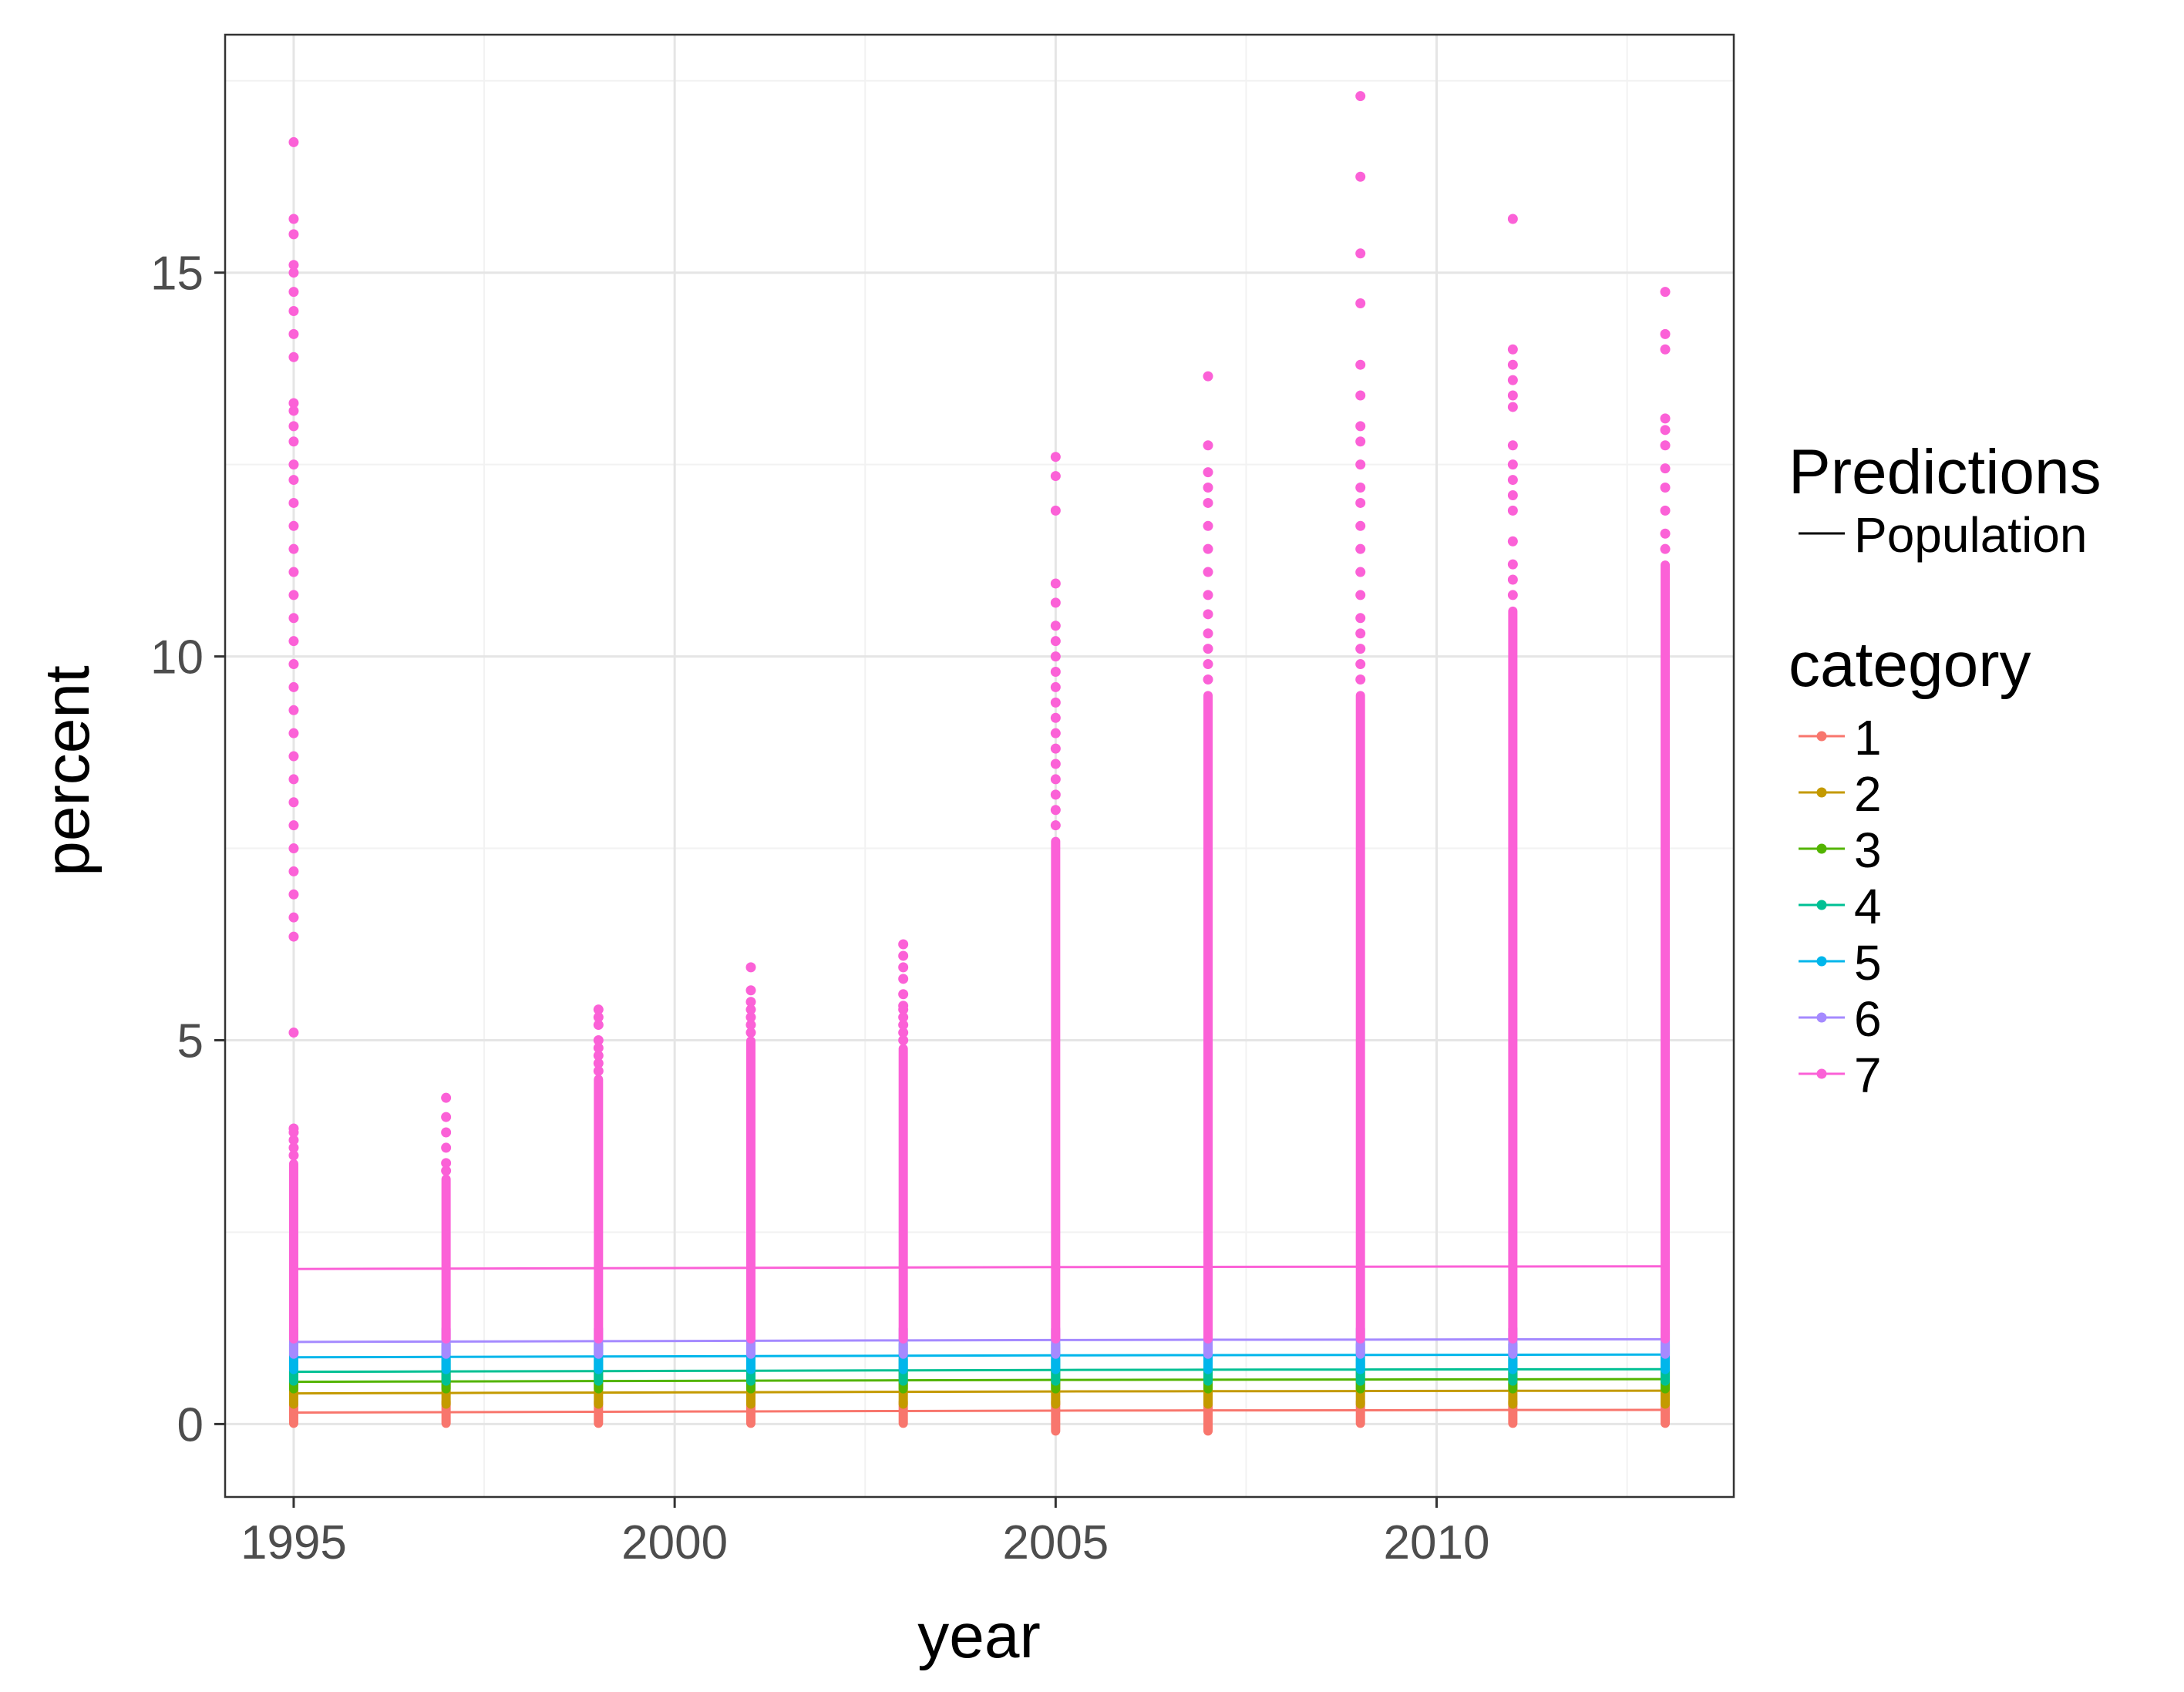 The image size is (2184, 1692). Describe the element at coordinates (1056, 1090) in the screenshot. I see `point-strip-2005-cat7` at that location.